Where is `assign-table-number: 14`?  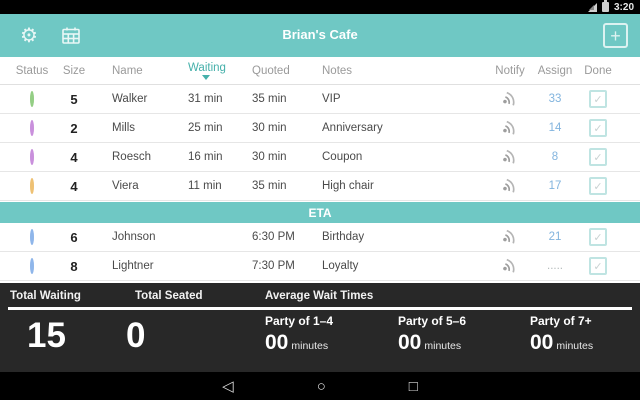
assign-table-number: 14 is located at coordinates (555, 128).